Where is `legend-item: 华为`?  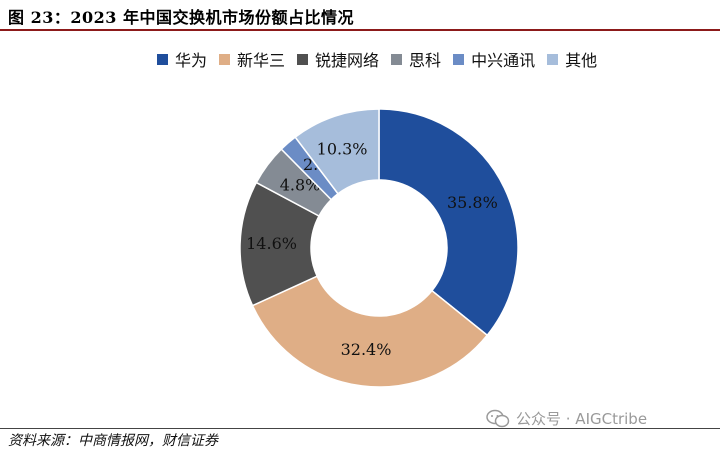
legend-item: 华为 is located at coordinates (182, 59).